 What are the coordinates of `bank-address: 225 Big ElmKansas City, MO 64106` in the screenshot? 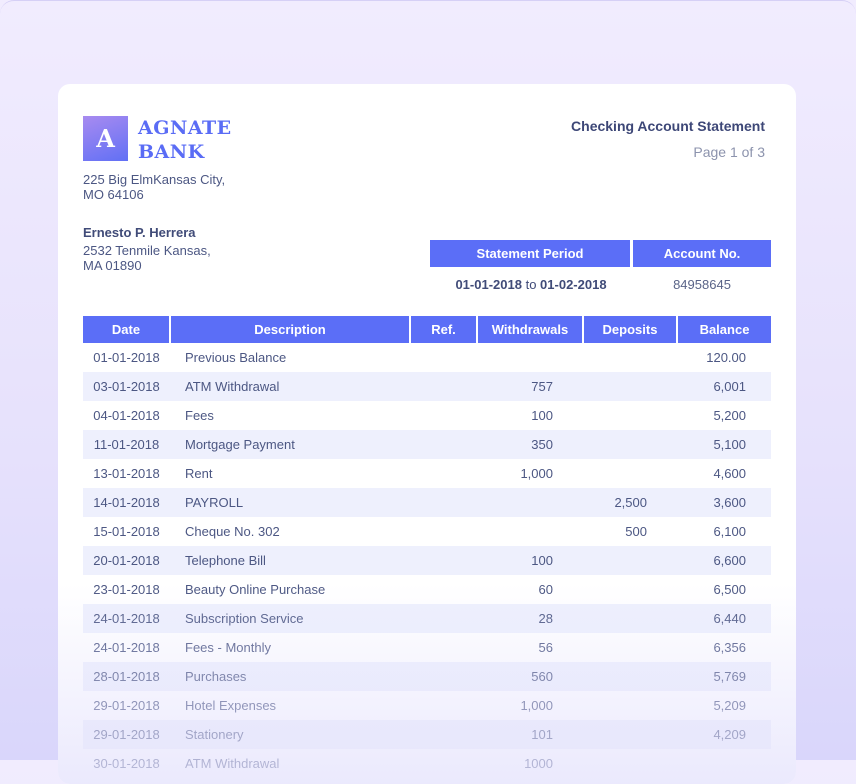 It's located at (154, 187).